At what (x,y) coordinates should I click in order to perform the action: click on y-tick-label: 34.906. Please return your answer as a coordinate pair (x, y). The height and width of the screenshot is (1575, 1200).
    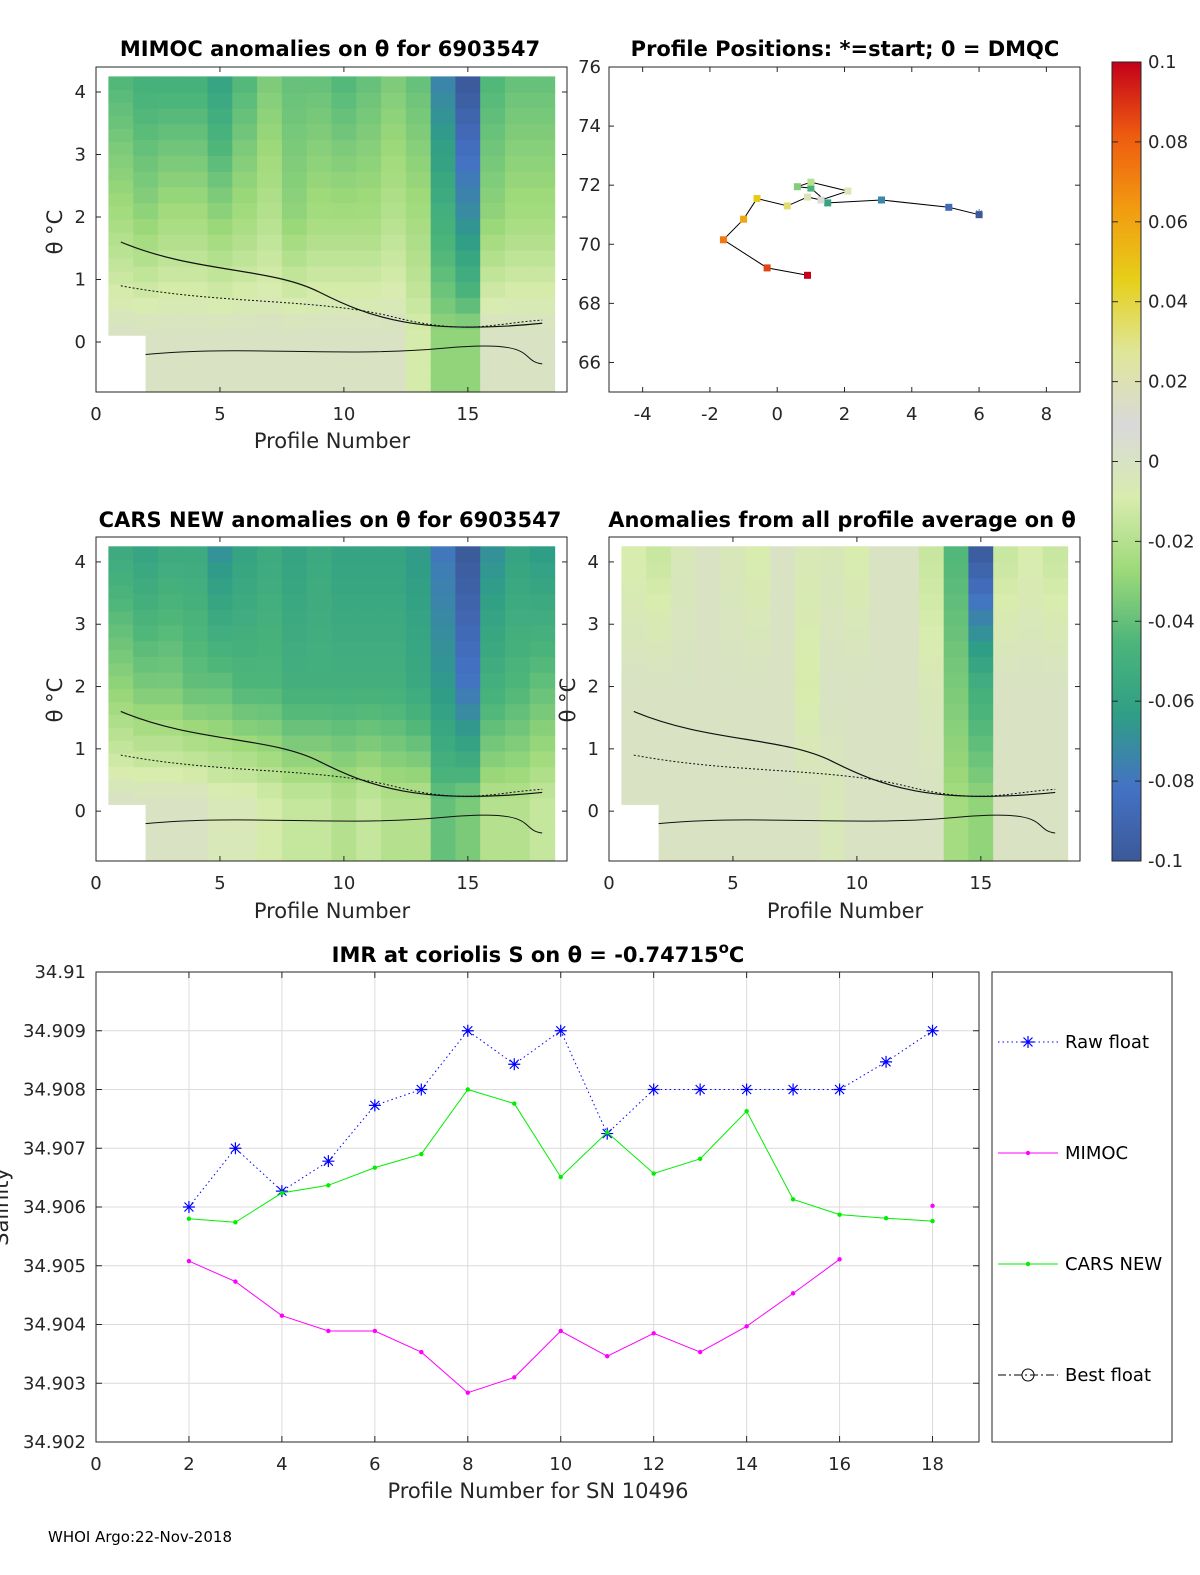
    Looking at the image, I should click on (54, 1207).